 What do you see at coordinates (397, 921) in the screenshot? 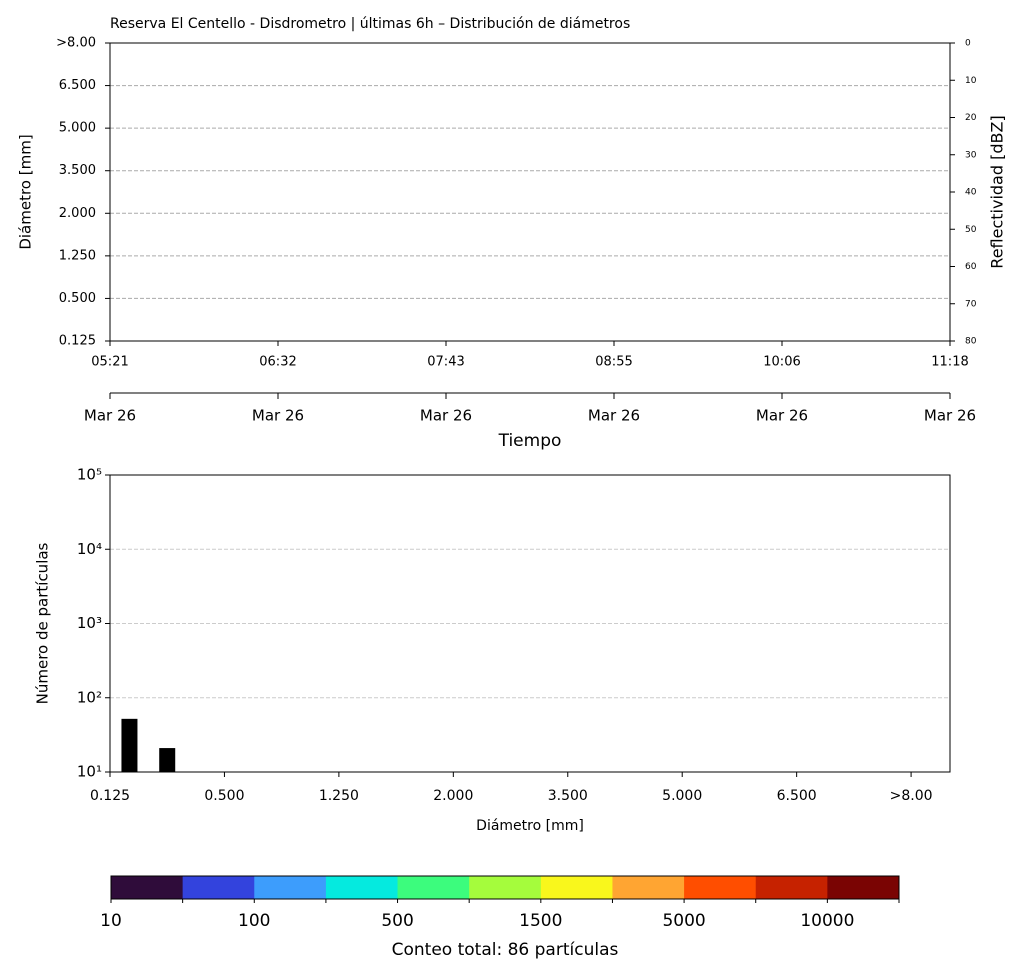
I see `colorbar-tick-label: 500` at bounding box center [397, 921].